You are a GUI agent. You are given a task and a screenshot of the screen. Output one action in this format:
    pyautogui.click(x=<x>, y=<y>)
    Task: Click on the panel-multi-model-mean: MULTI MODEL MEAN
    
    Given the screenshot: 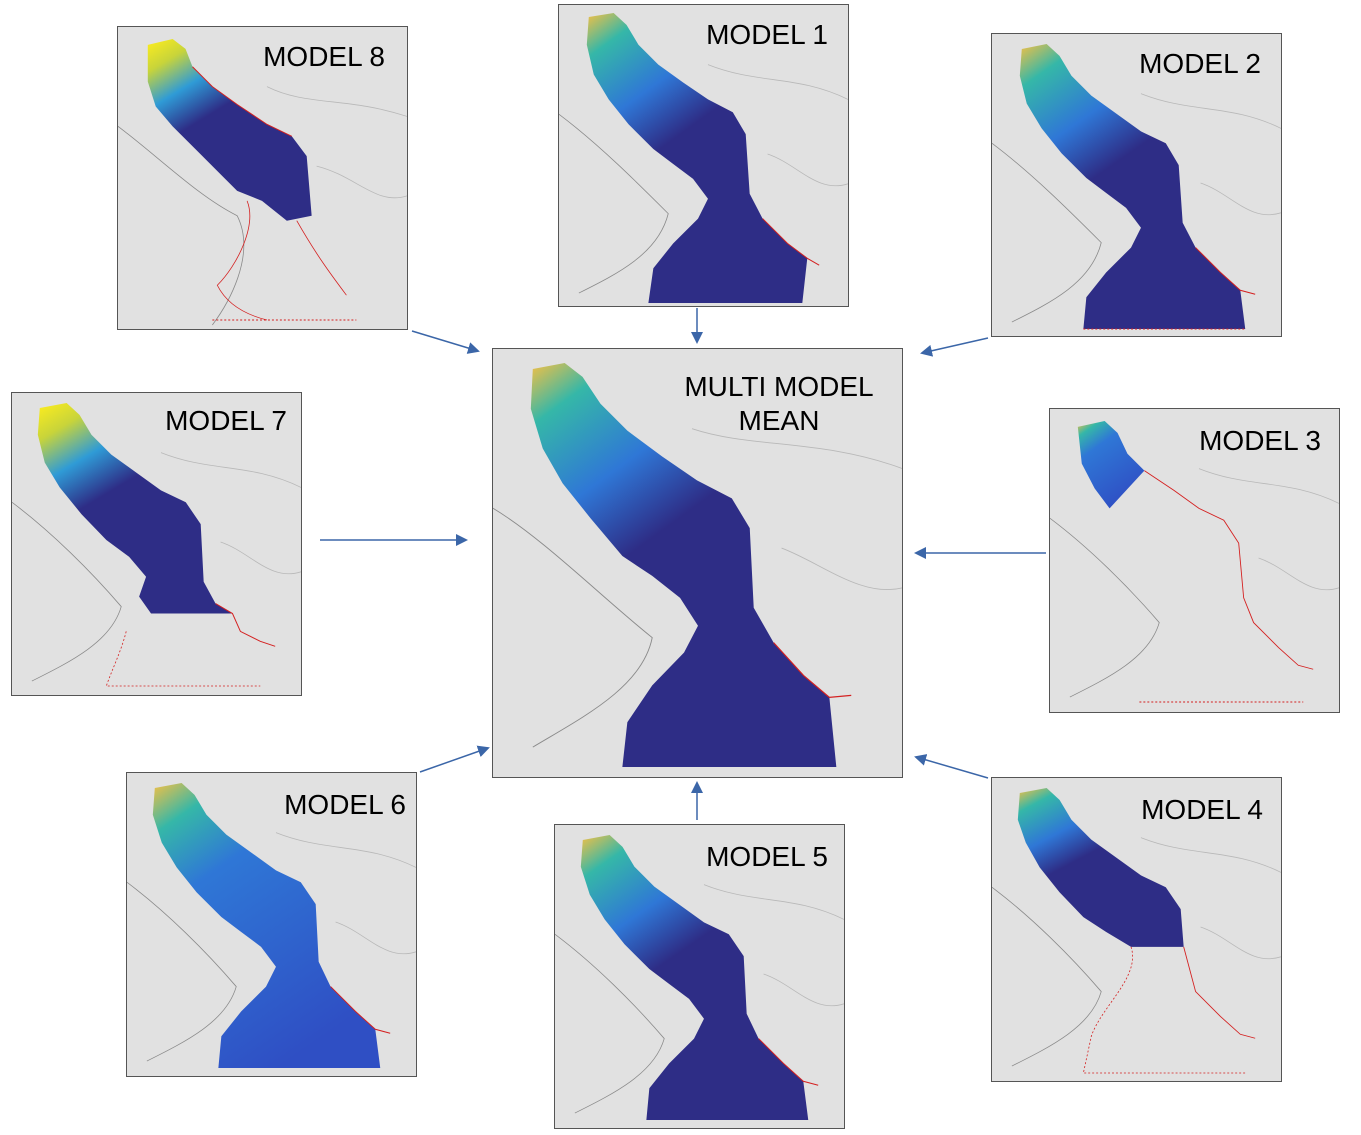 What is the action you would take?
    pyautogui.click(x=697, y=563)
    